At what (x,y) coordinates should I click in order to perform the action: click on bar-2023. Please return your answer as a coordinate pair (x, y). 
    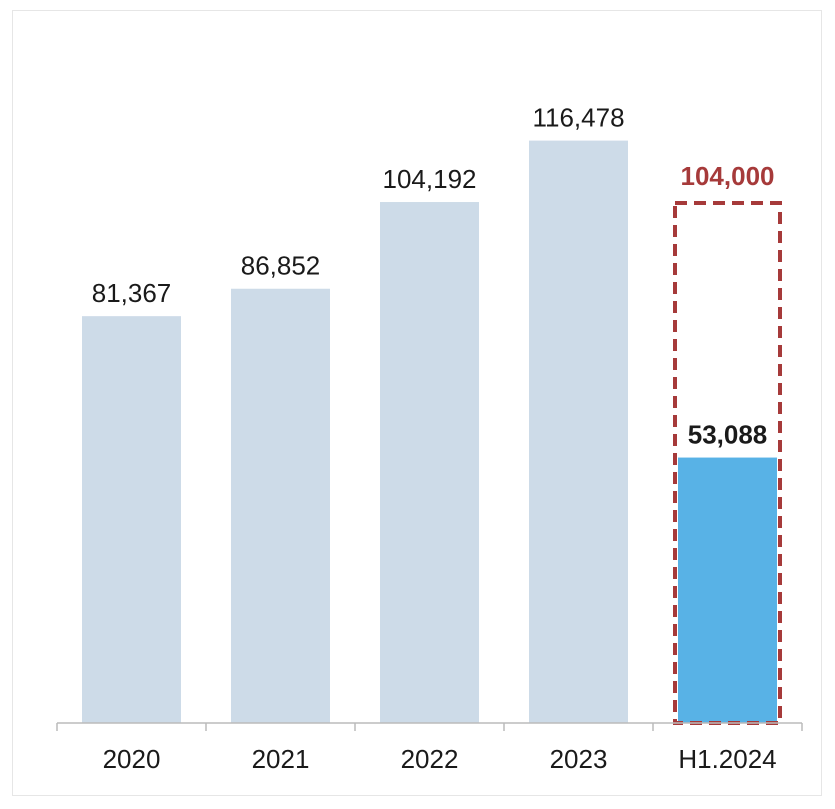
    Looking at the image, I should click on (578, 432).